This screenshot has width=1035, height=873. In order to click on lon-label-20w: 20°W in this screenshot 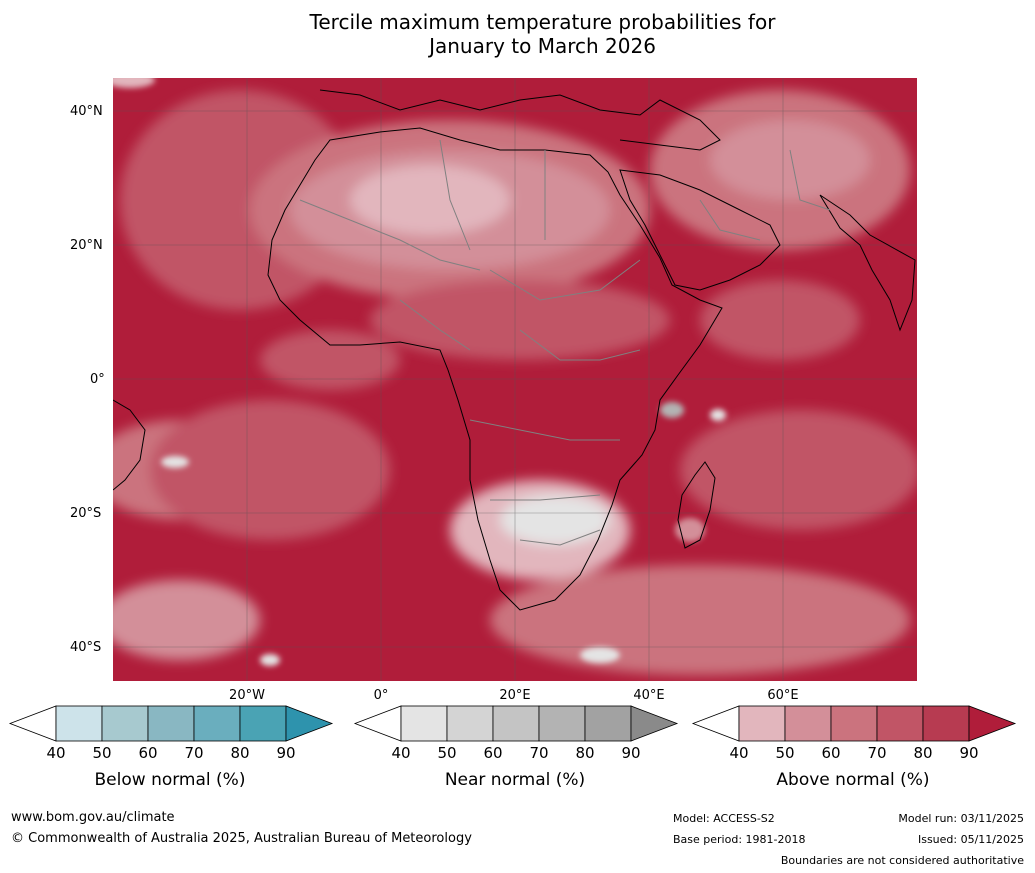, I will do `click(247, 695)`.